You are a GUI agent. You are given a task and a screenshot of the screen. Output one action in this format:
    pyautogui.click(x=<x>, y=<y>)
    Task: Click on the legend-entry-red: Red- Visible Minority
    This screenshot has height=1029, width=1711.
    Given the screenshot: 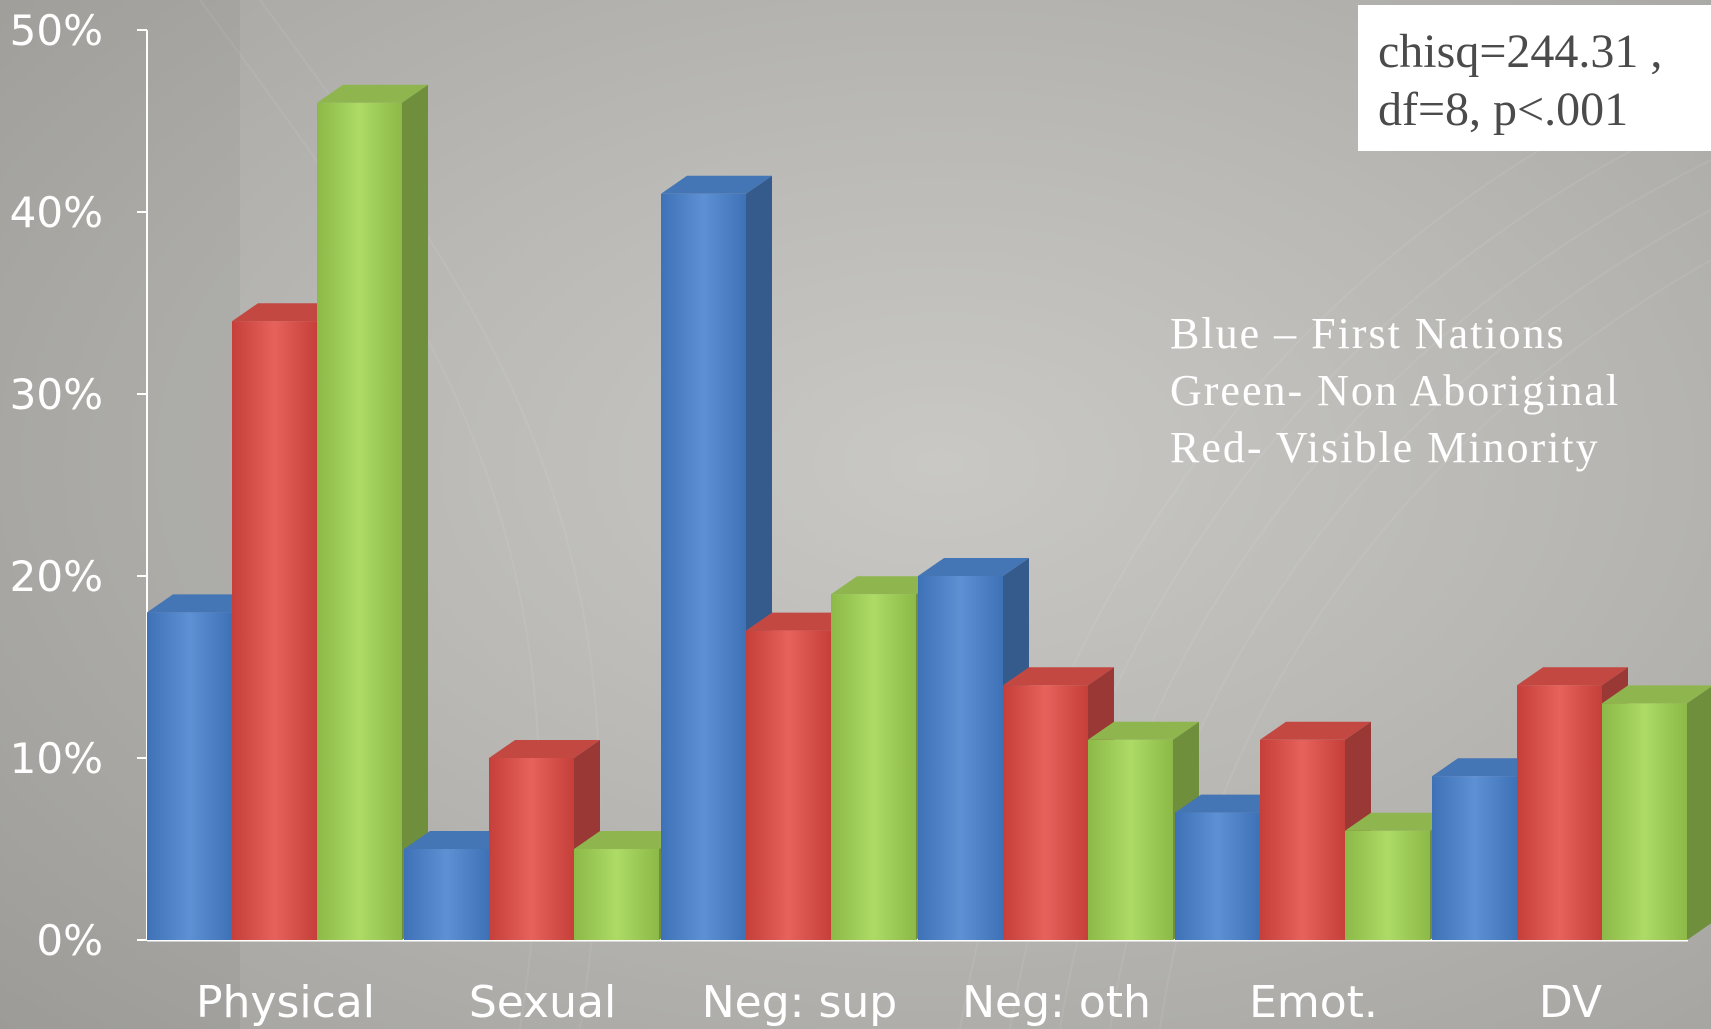 What is the action you would take?
    pyautogui.click(x=1385, y=447)
    